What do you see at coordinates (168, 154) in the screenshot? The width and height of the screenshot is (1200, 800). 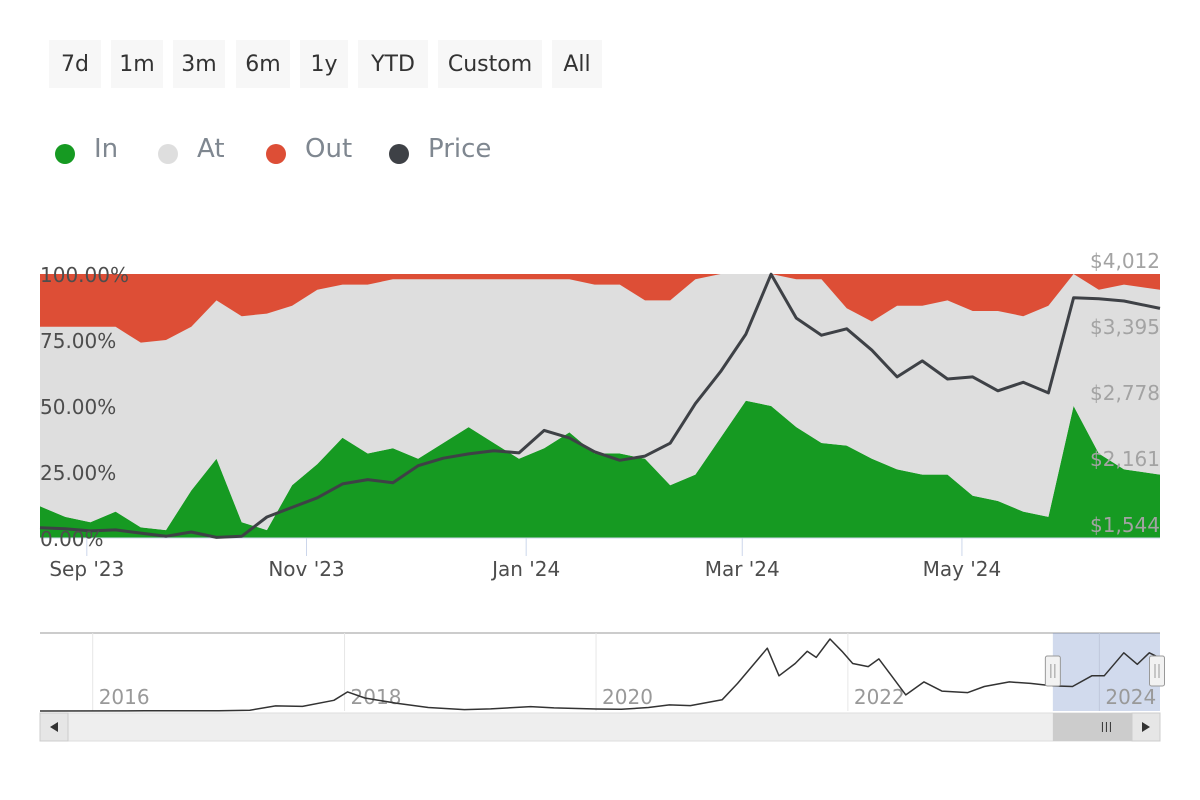 I see `legend-marker-at` at bounding box center [168, 154].